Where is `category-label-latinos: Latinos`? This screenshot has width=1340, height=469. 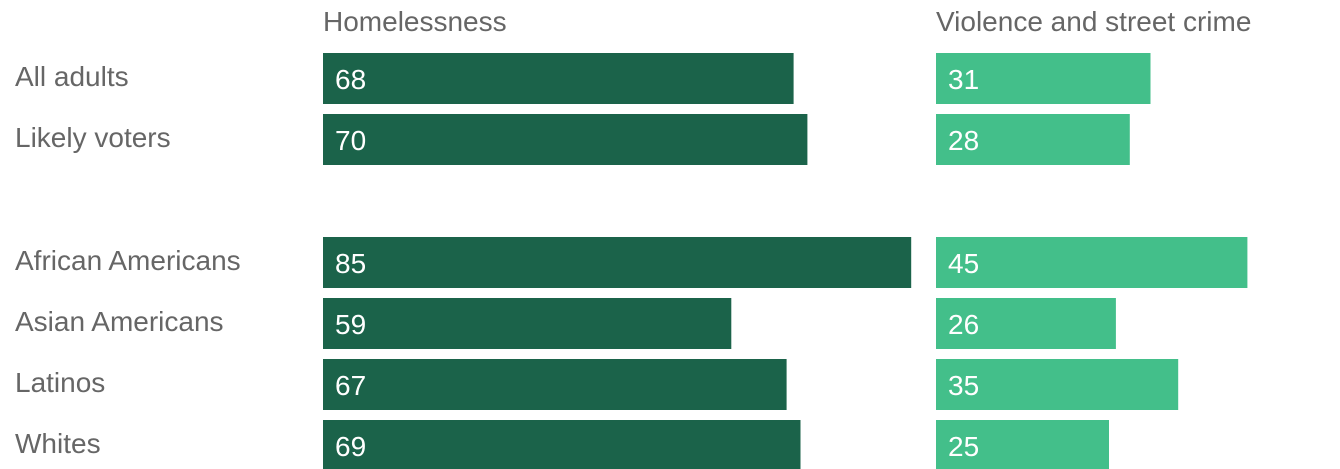 category-label-latinos: Latinos is located at coordinates (60, 382).